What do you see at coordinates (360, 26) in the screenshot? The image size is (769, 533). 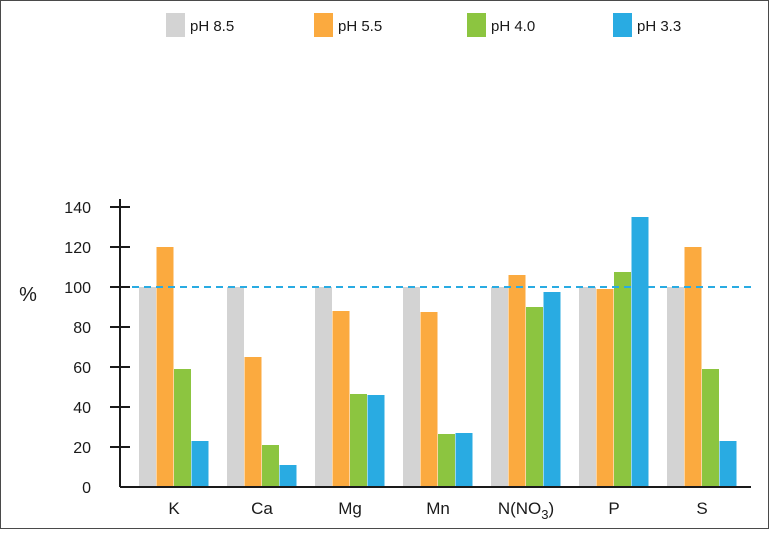 I see `legend-label-1: pH 5.5` at bounding box center [360, 26].